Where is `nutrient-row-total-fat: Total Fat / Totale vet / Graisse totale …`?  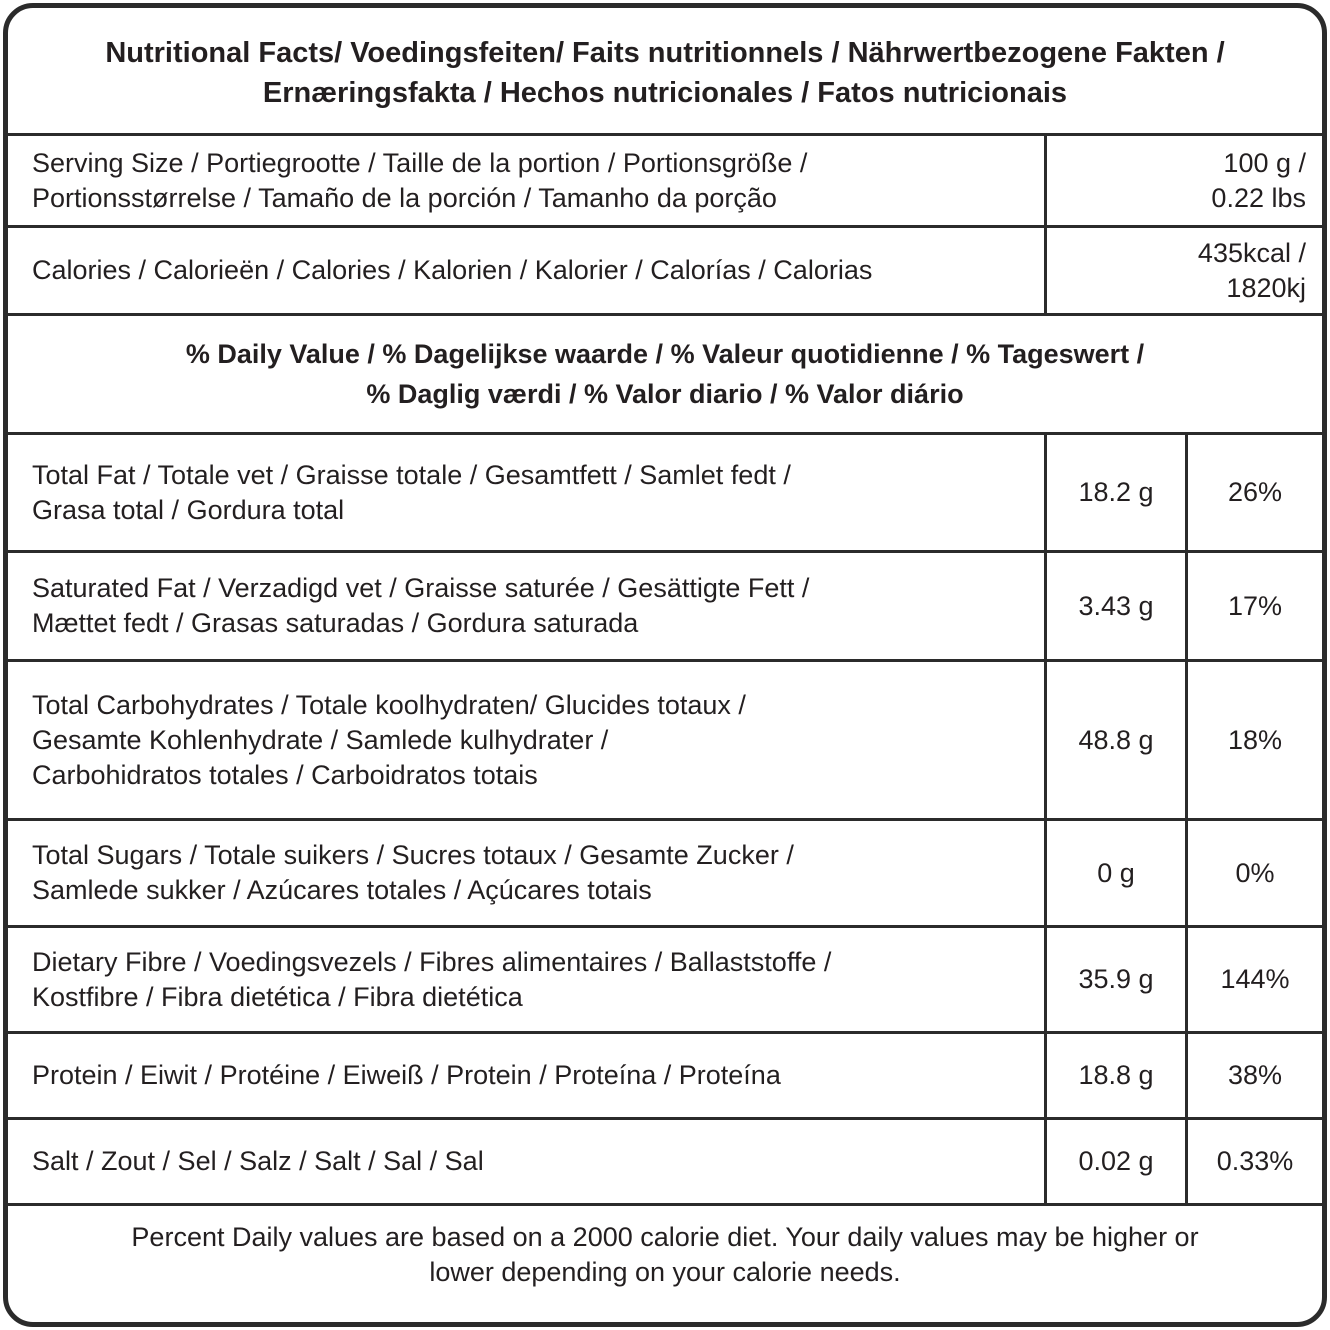 nutrient-row-total-fat: Total Fat / Totale vet / Graisse totale … is located at coordinates (665, 491).